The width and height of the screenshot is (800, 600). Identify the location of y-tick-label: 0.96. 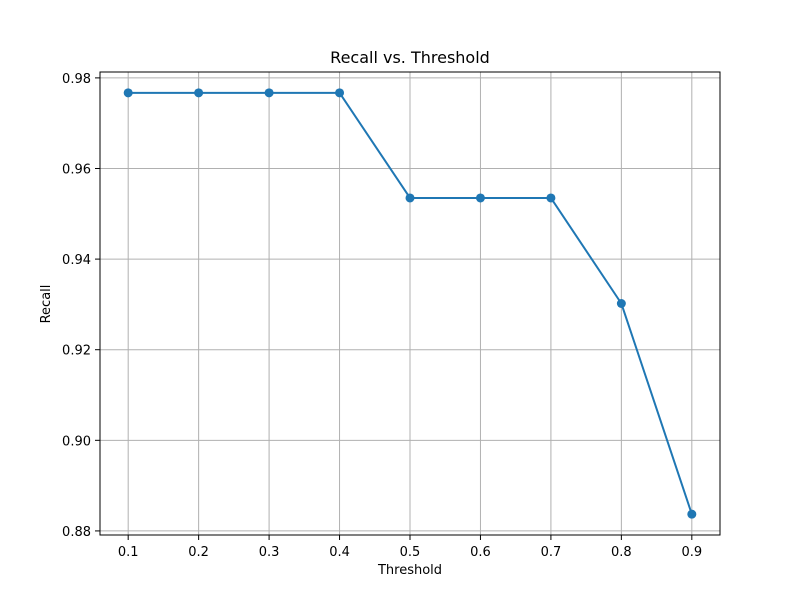
(76, 169).